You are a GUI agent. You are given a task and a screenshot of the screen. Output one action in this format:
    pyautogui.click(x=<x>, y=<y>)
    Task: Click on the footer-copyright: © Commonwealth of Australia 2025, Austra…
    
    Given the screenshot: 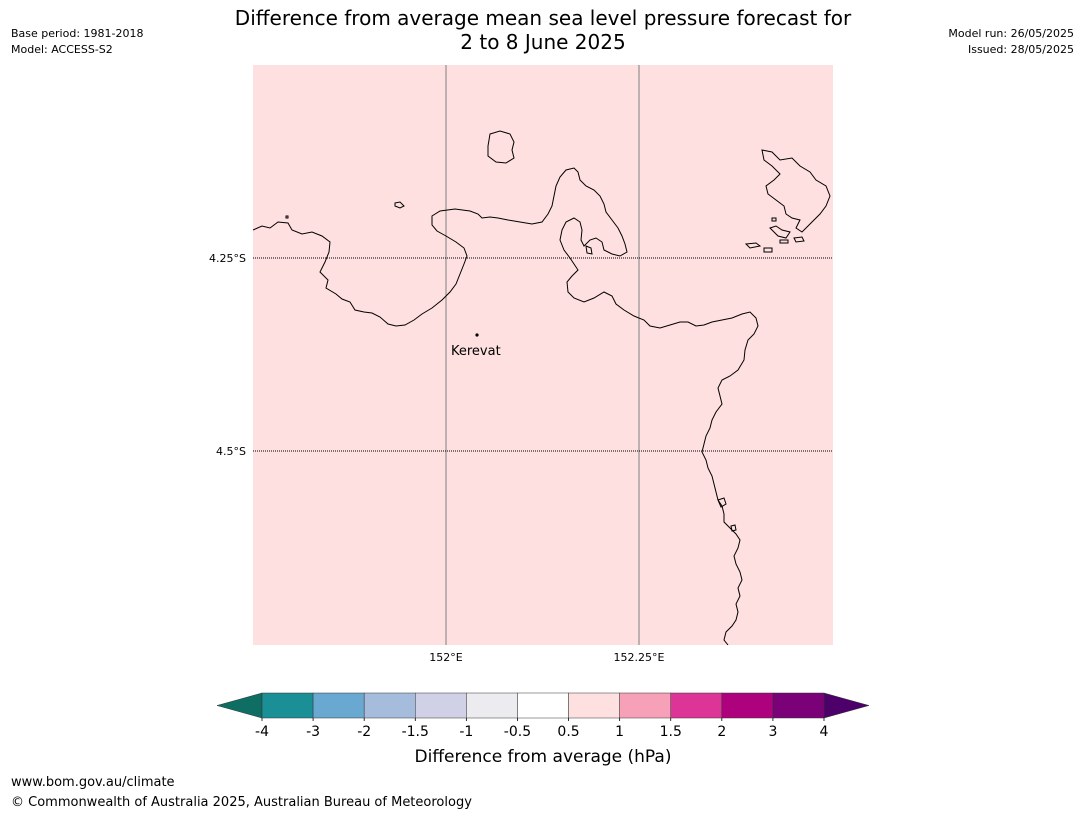 What is the action you would take?
    pyautogui.click(x=241, y=802)
    